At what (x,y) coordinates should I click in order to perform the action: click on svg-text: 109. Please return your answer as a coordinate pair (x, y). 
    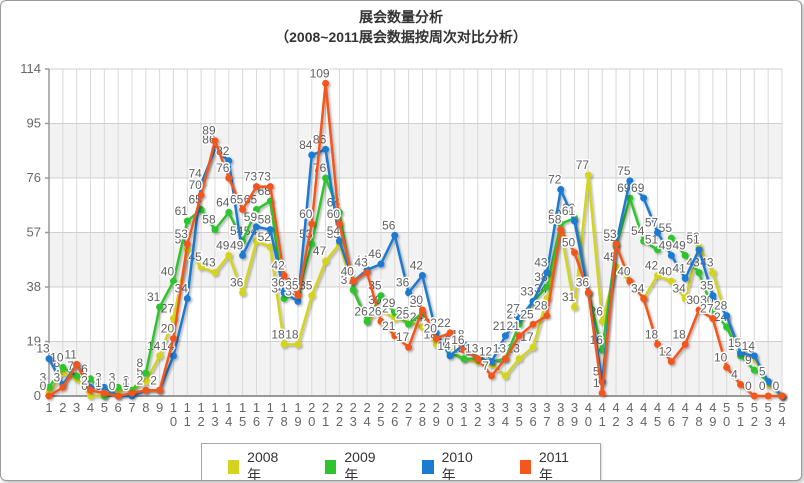
    Looking at the image, I should click on (320, 73).